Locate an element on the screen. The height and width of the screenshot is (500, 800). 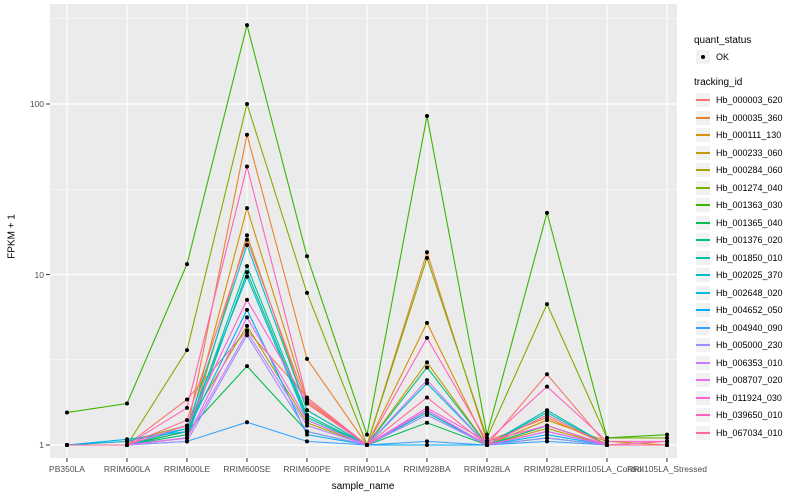
legend-item-tracking: Hb_004652_050 is located at coordinates (745, 311).